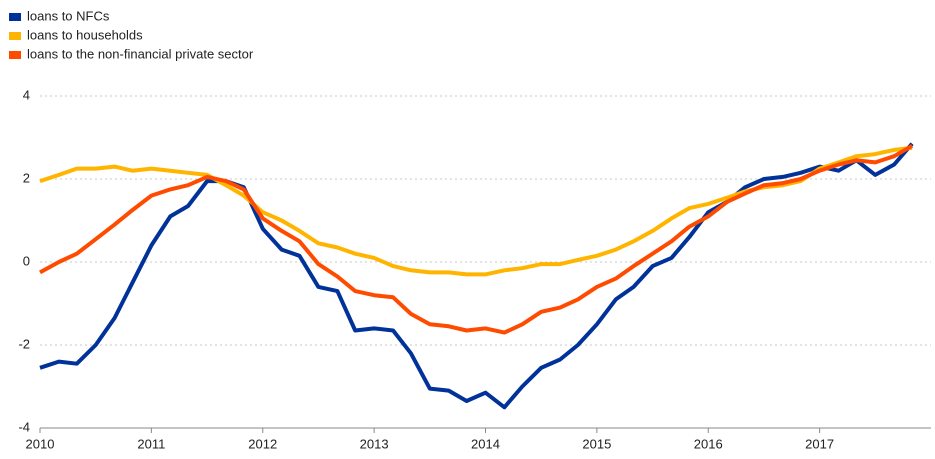 The width and height of the screenshot is (935, 459). Describe the element at coordinates (85, 34) in the screenshot. I see `legend-label: loans to households` at that location.